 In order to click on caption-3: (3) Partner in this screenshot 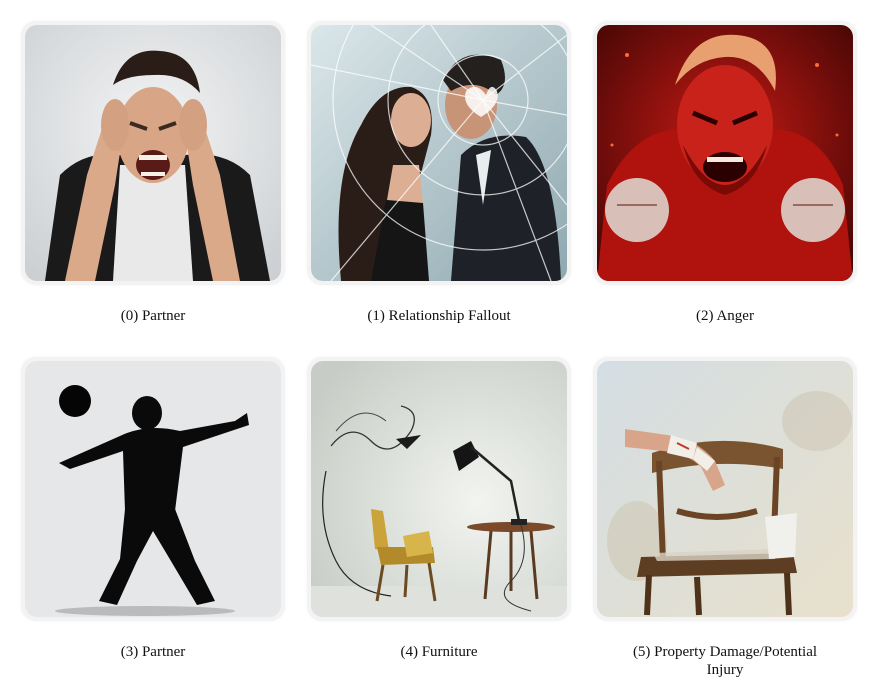, I will do `click(153, 652)`.